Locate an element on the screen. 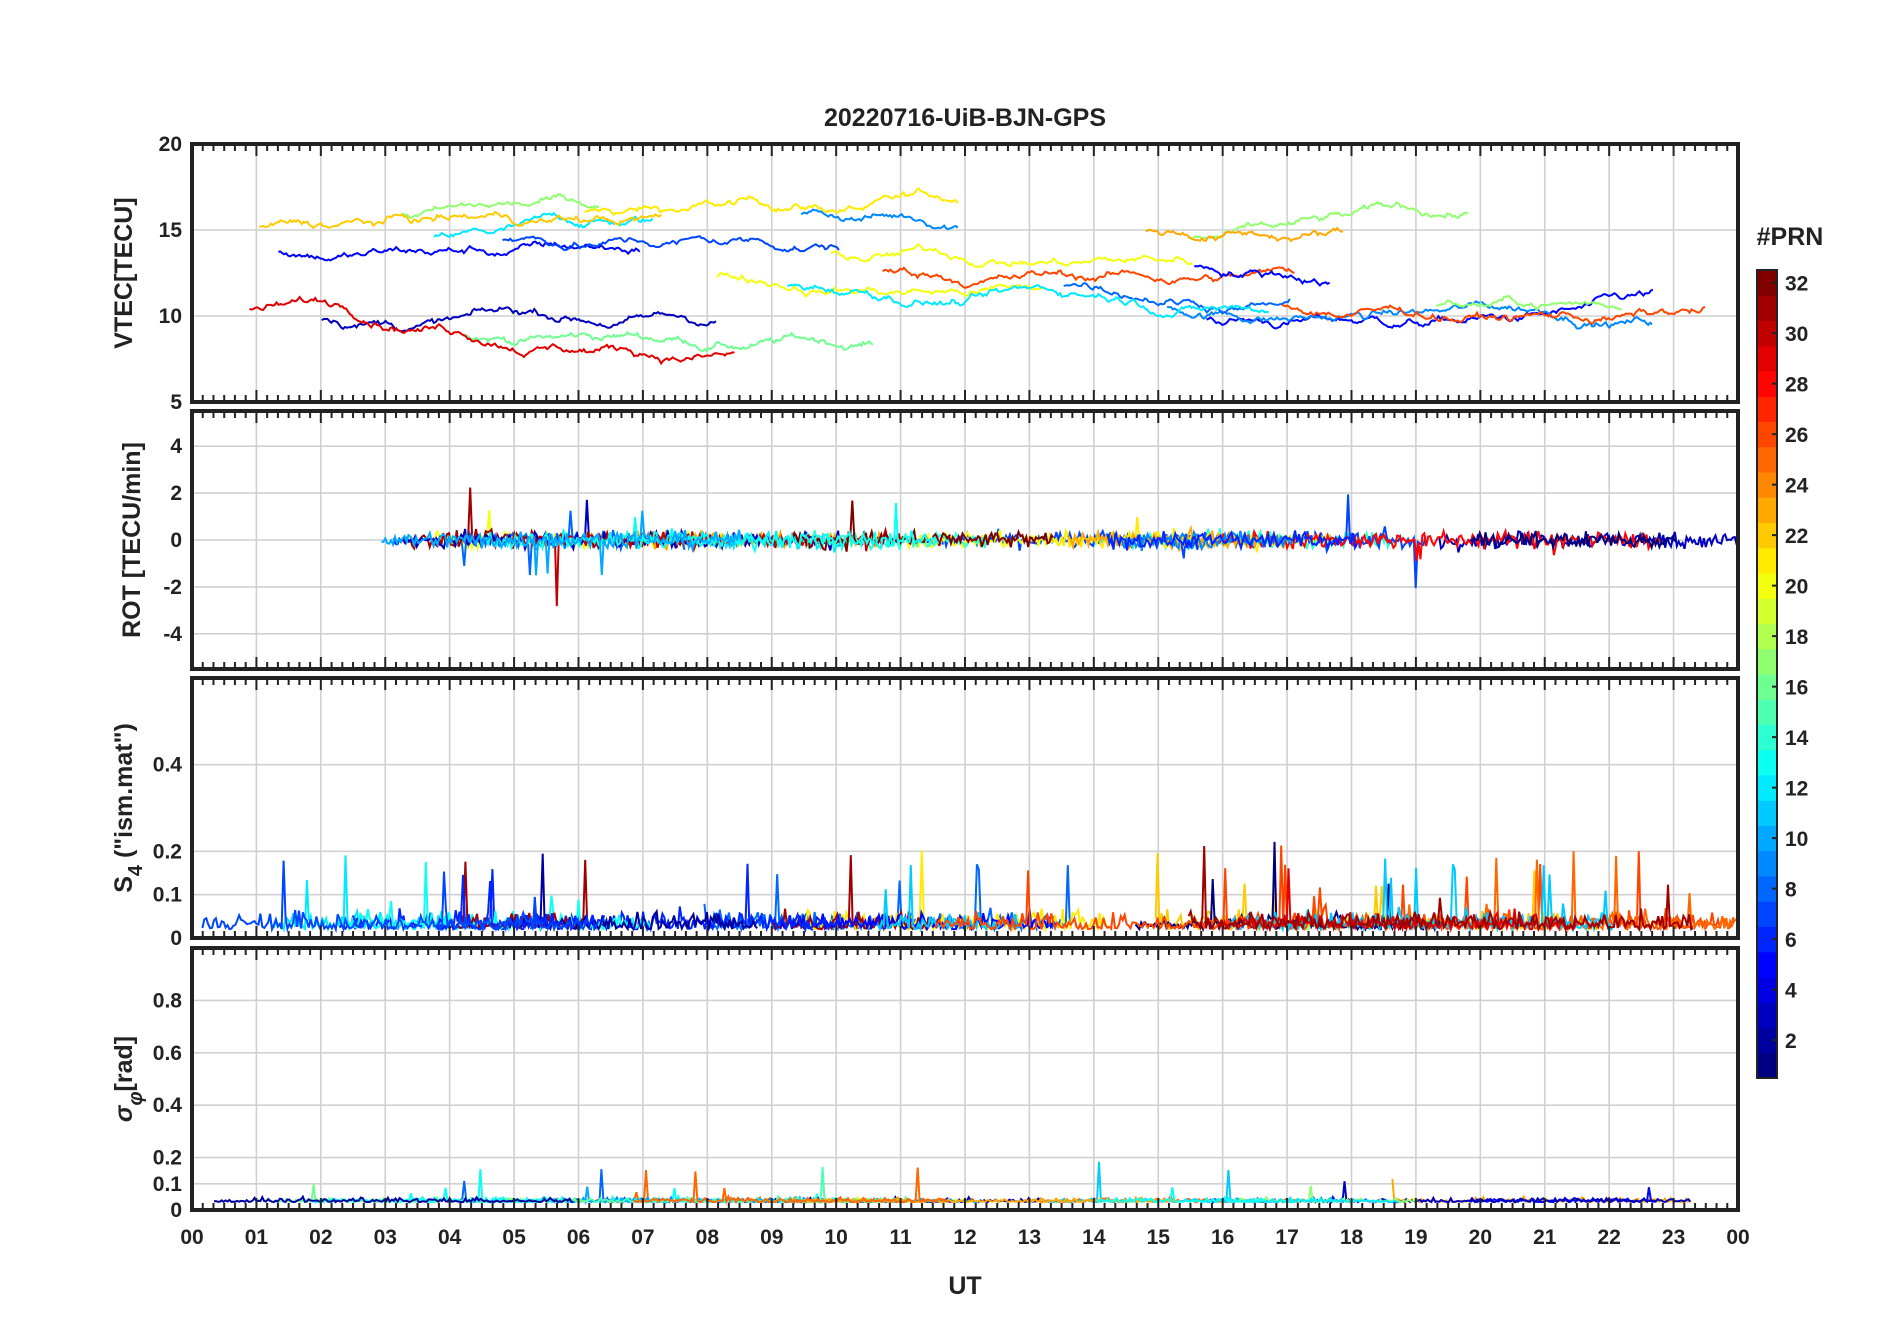 The width and height of the screenshot is (1902, 1330). y-tick-label: 4 is located at coordinates (176, 446).